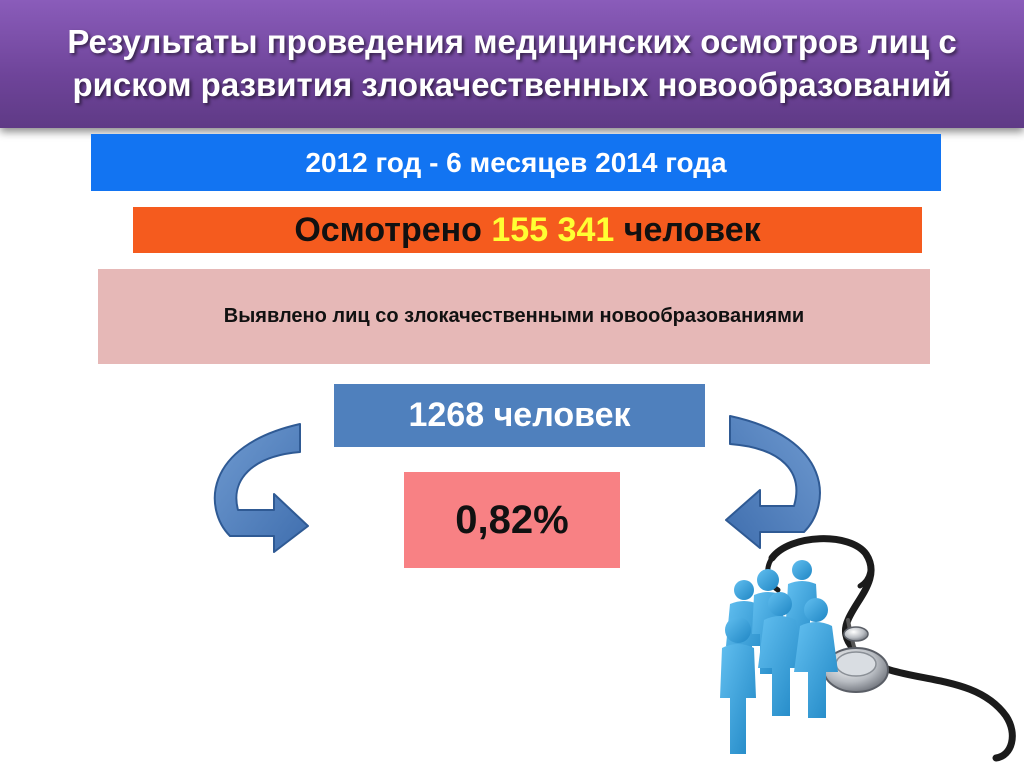 The height and width of the screenshot is (768, 1024). I want to click on period-box: 2012 год - 6 месяцев 2014 года, so click(516, 162).